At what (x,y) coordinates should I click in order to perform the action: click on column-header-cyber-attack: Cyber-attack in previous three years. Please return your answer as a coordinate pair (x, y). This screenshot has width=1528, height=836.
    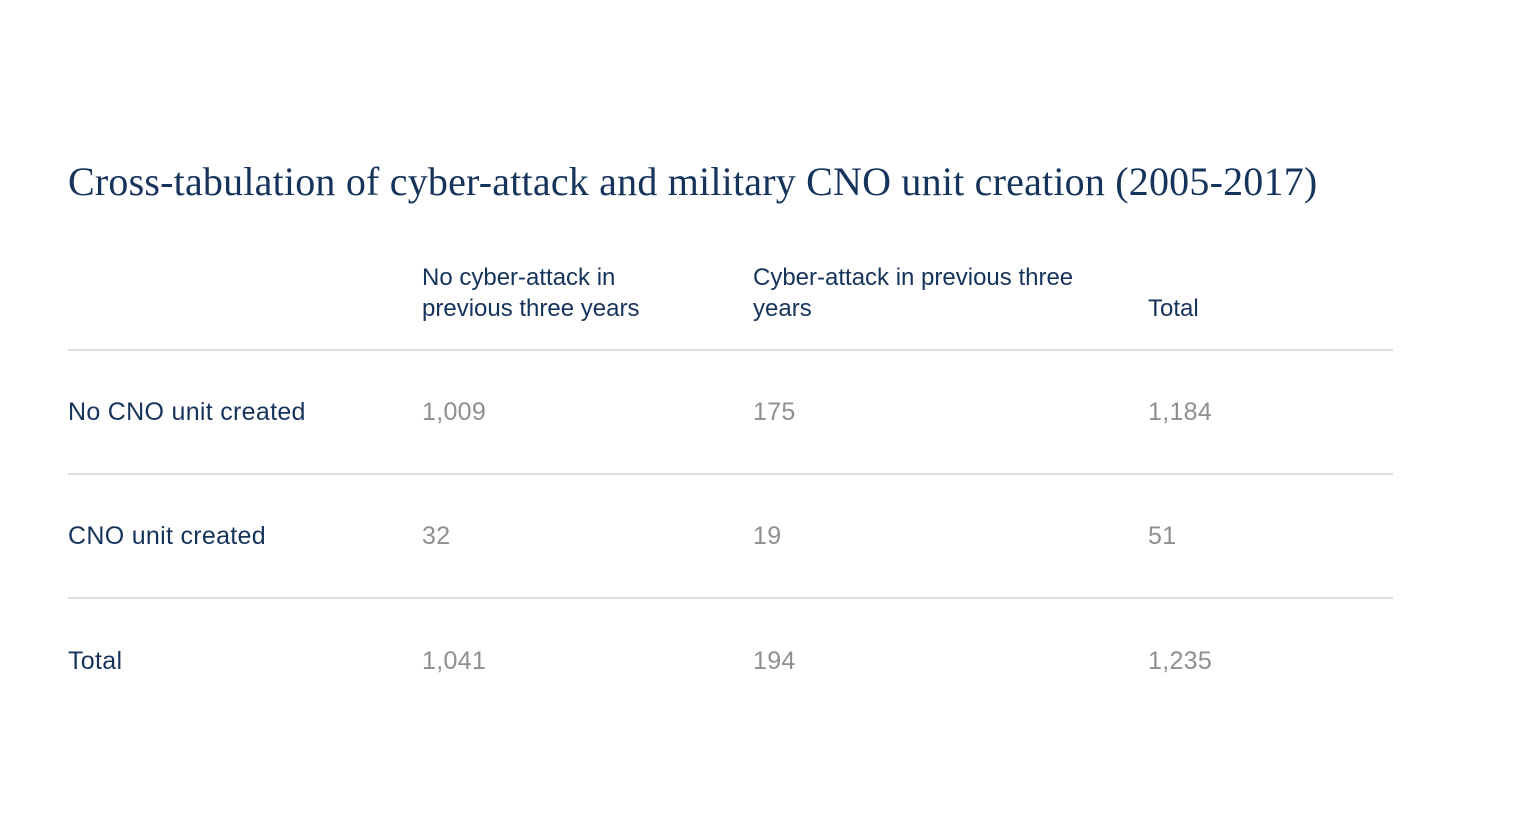
    Looking at the image, I should click on (913, 293).